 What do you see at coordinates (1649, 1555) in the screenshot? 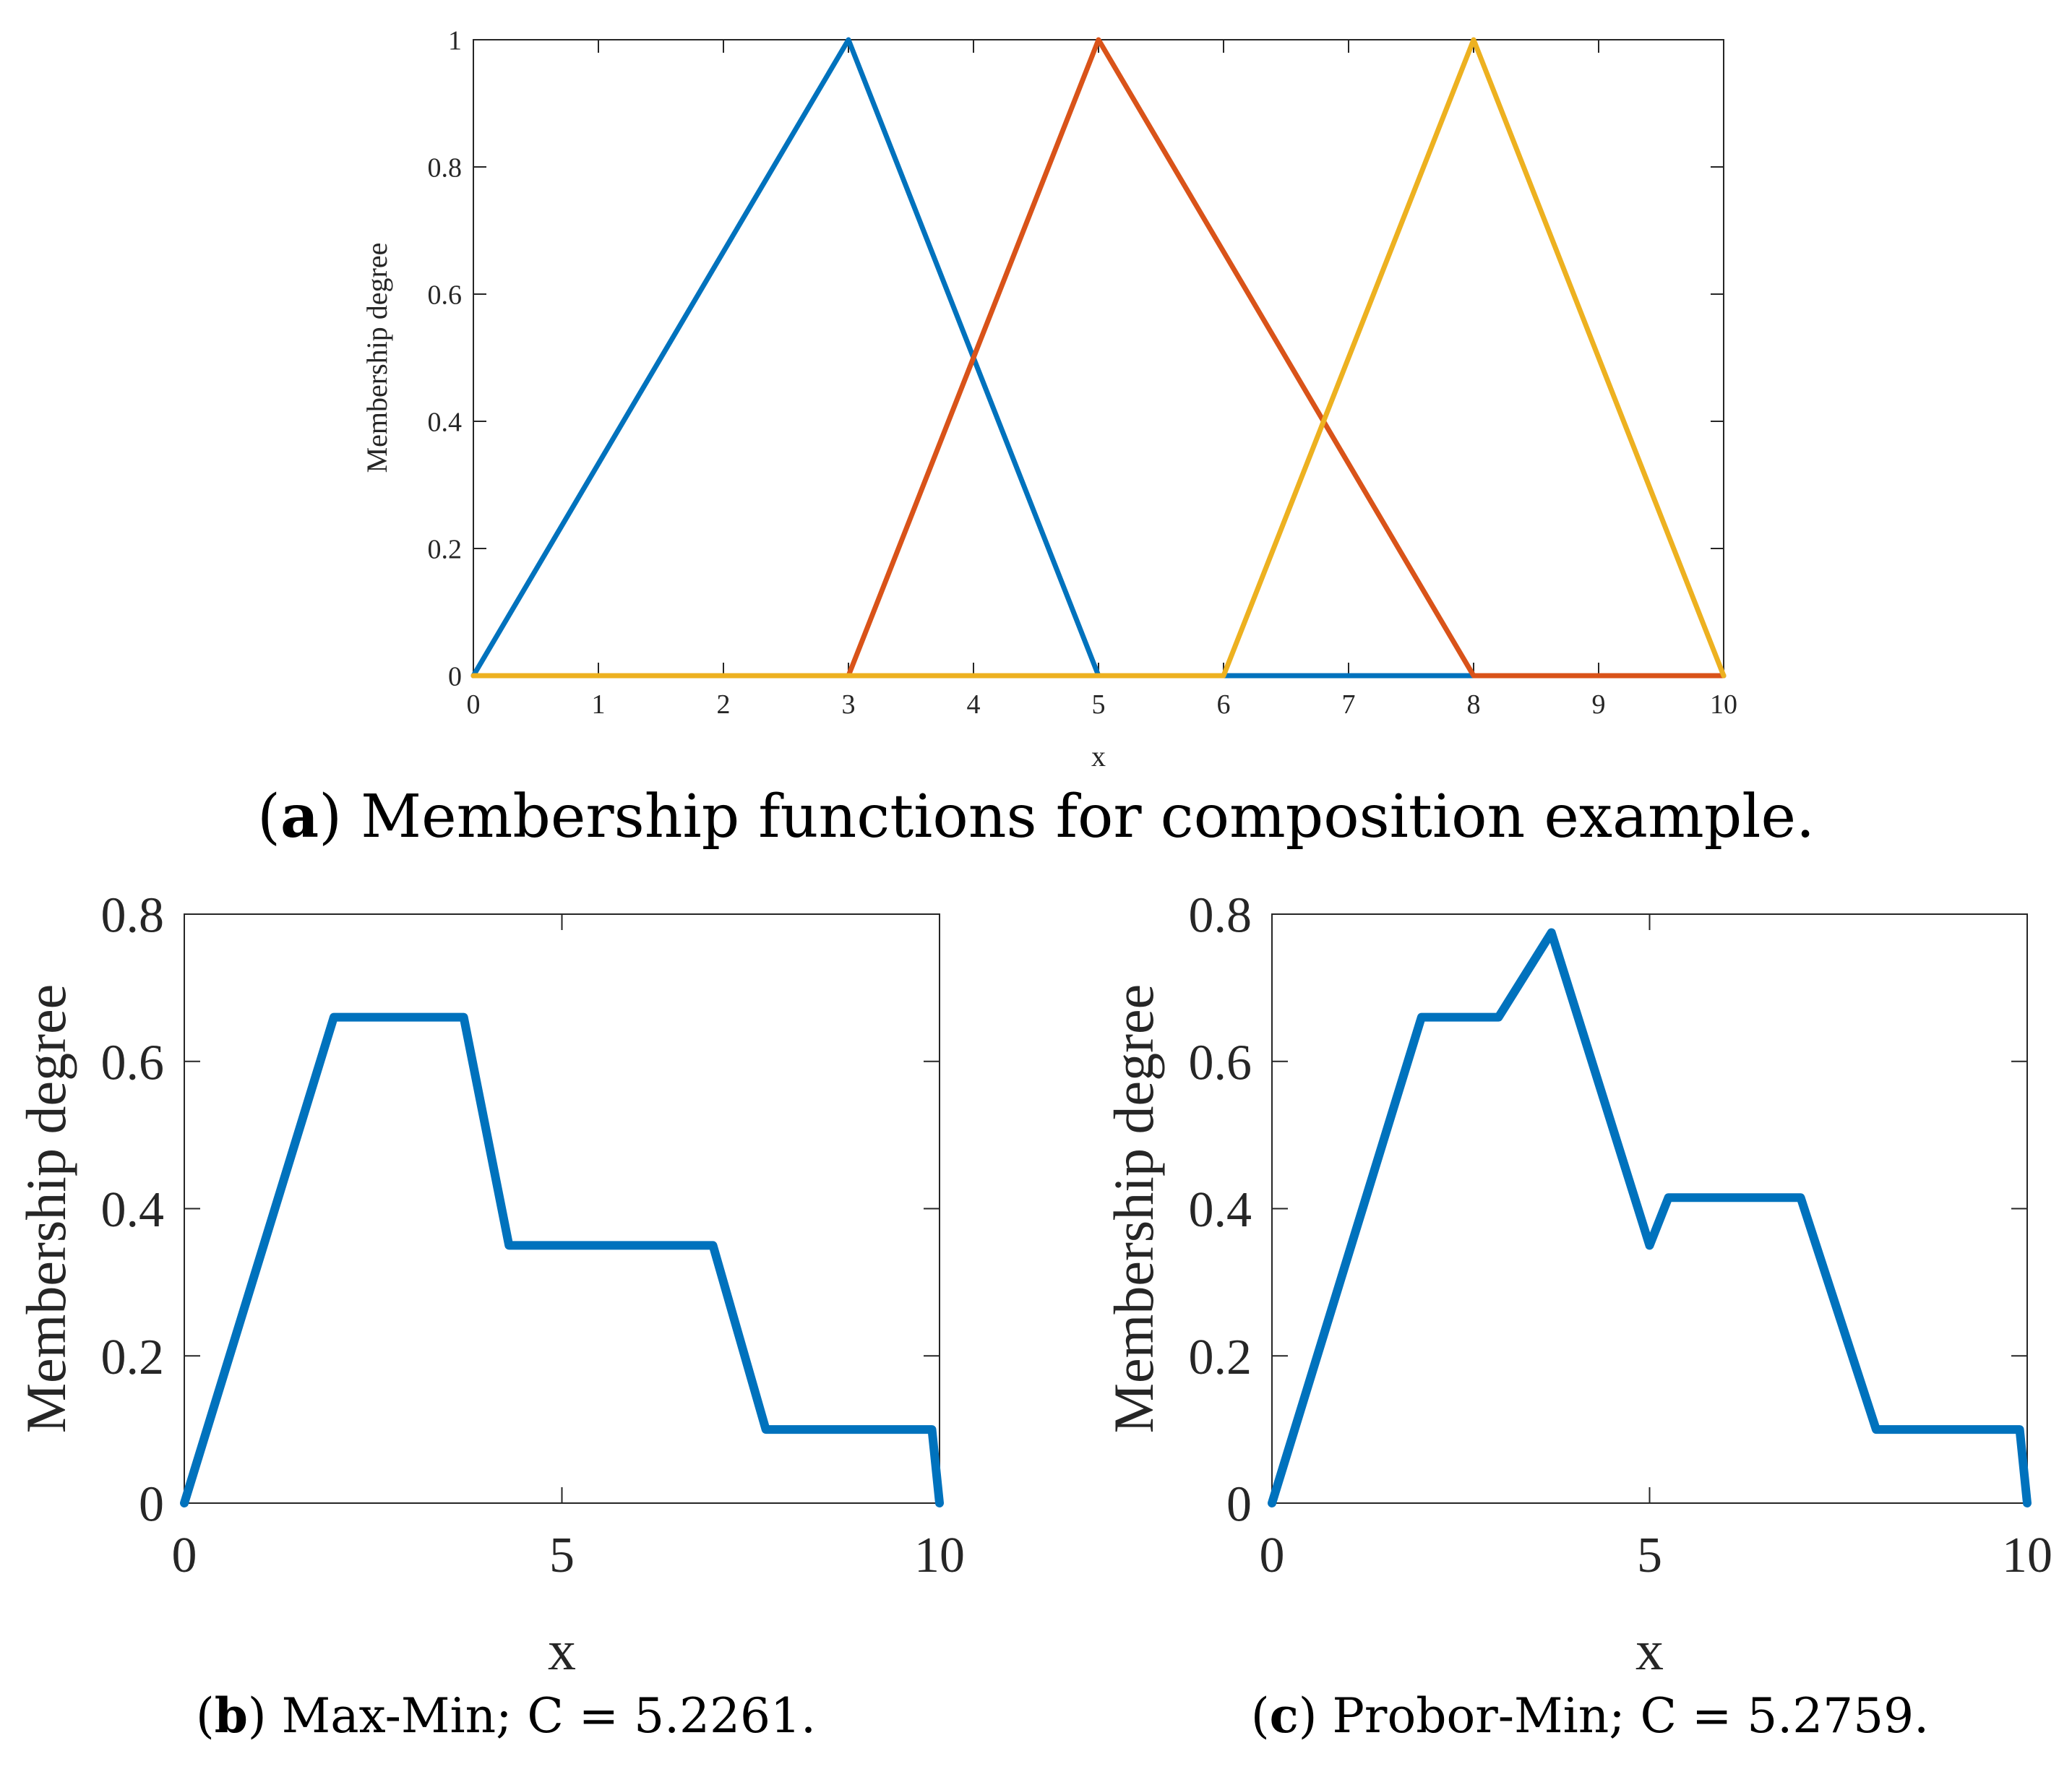
I see `chart-c-xtick-label: 5` at bounding box center [1649, 1555].